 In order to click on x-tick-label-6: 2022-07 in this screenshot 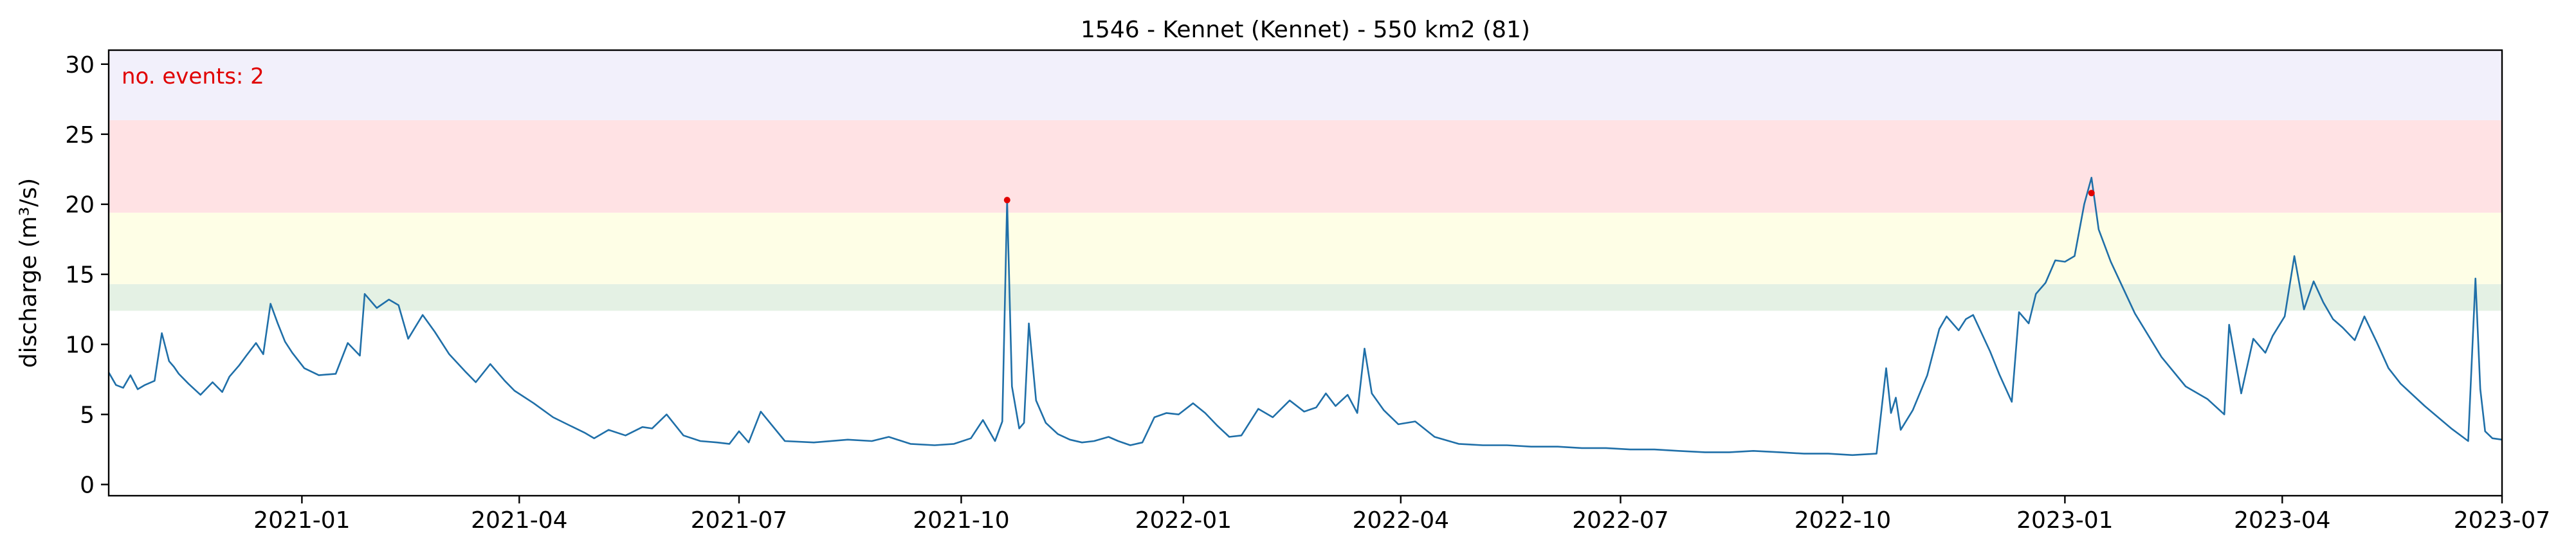, I will do `click(1620, 520)`.